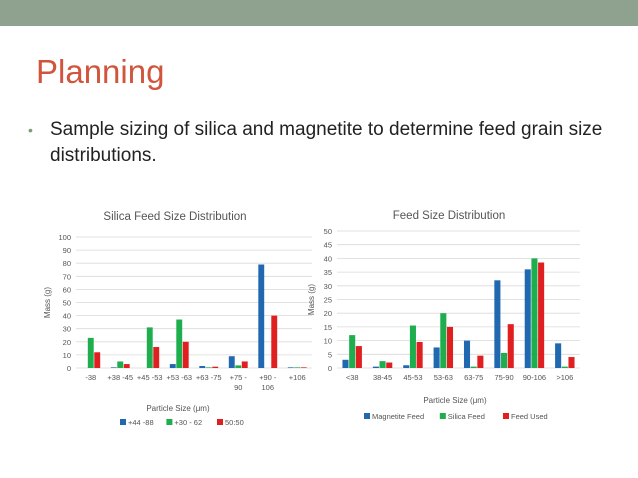 This screenshot has width=638, height=478. I want to click on x-tick-label-line: +75 -, so click(239, 377).